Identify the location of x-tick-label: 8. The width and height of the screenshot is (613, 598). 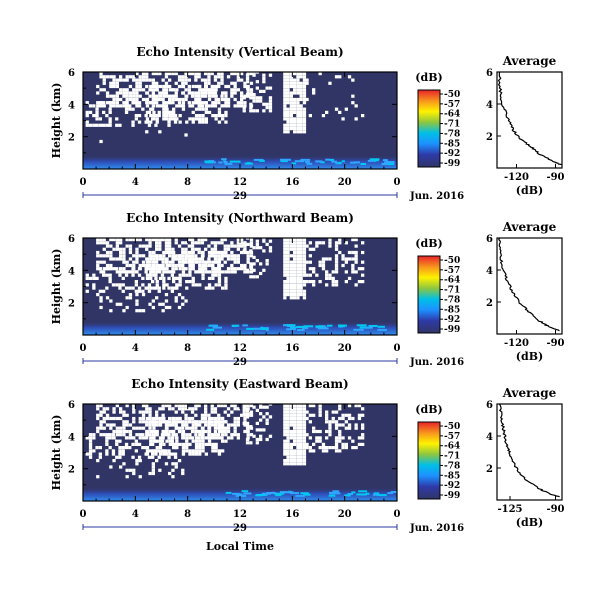
(187, 514).